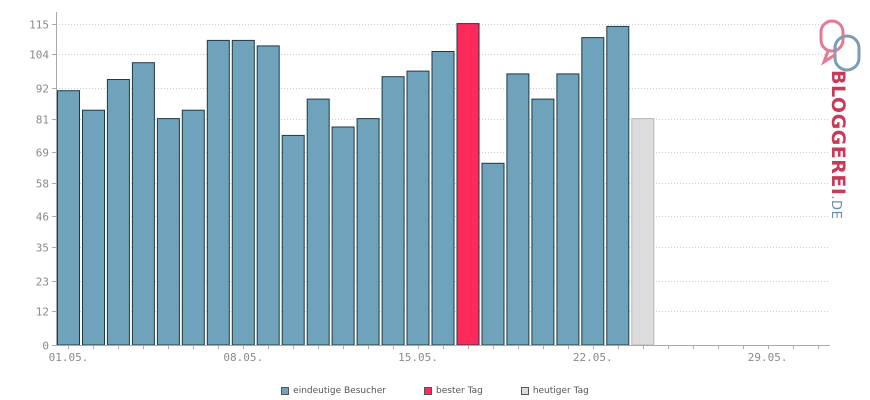  What do you see at coordinates (42, 89) in the screenshot?
I see `y-tick-label: 92` at bounding box center [42, 89].